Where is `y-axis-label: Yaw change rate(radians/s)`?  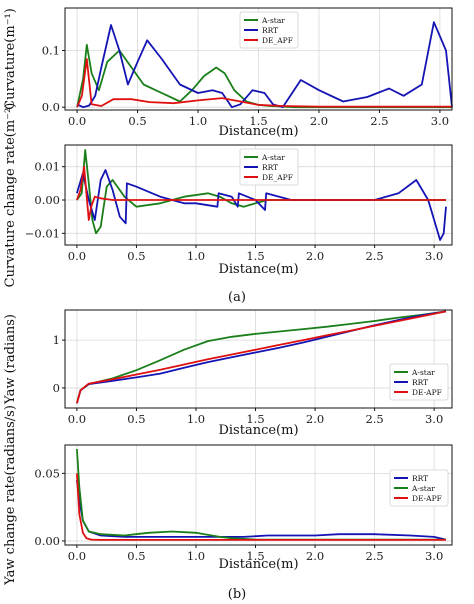 y-axis-label: Yaw change rate(radians/s) is located at coordinates (10, 495).